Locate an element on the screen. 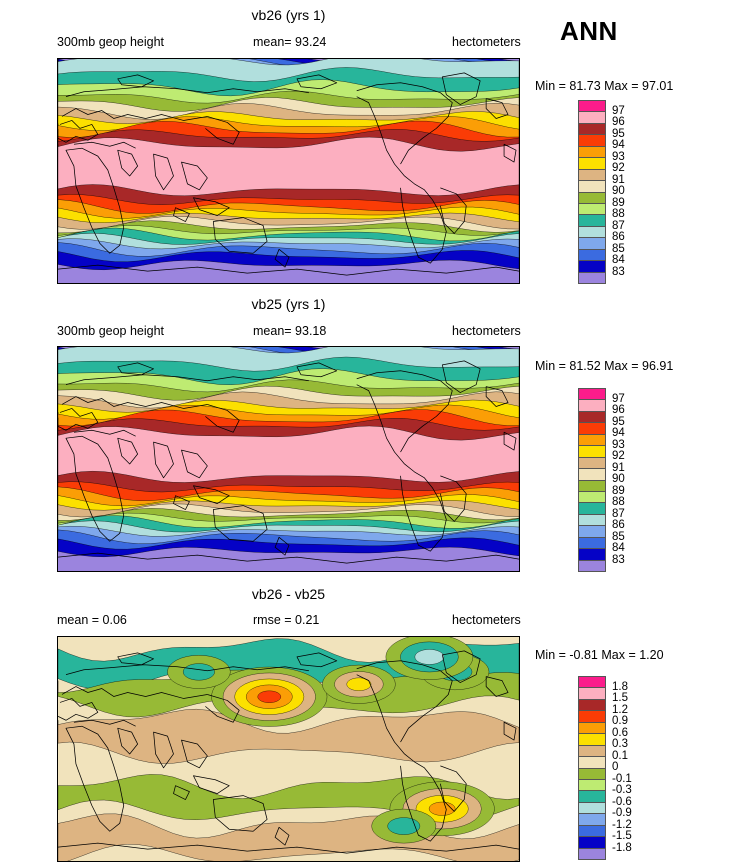 This screenshot has height=866, width=733. coastlines-diff is located at coordinates (288, 752).